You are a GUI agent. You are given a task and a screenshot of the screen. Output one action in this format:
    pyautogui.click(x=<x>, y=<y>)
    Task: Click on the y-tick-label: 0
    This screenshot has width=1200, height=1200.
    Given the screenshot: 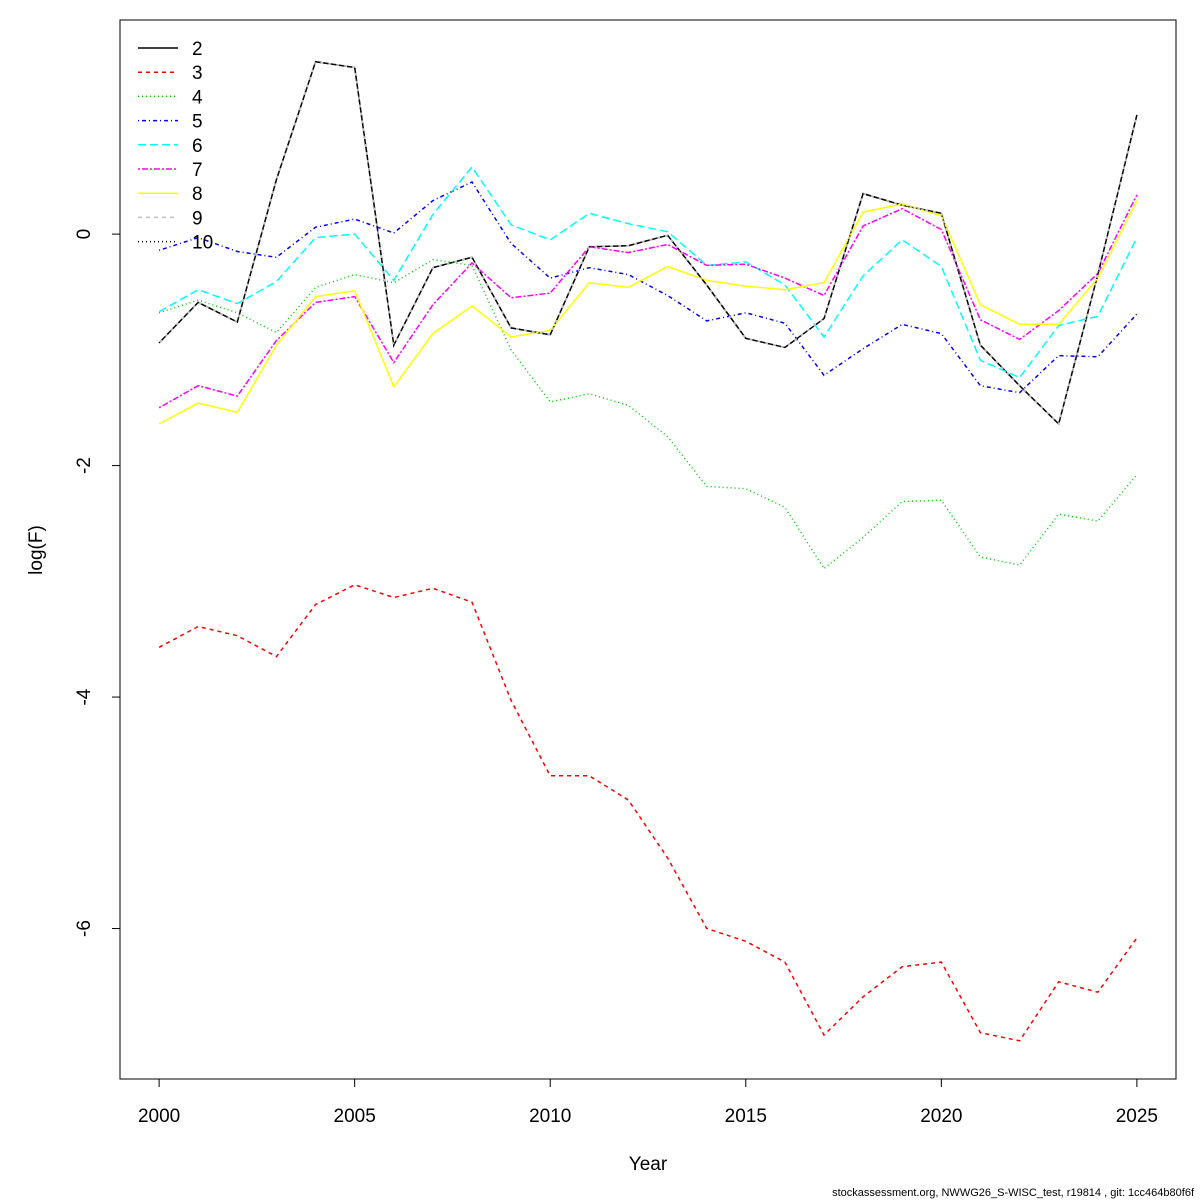 What is the action you would take?
    pyautogui.click(x=84, y=234)
    